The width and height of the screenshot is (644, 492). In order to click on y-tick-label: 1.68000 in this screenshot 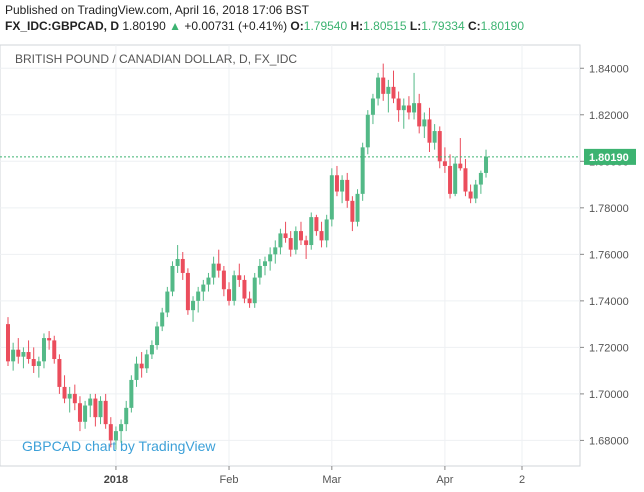, I will do `click(609, 441)`.